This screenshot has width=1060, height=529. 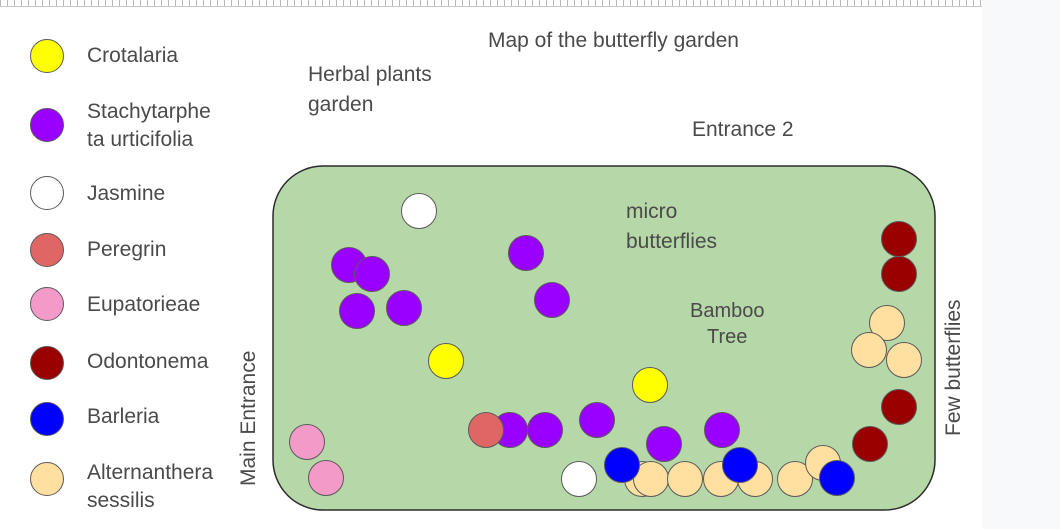 What do you see at coordinates (127, 249) in the screenshot?
I see `legend-label: Peregrin` at bounding box center [127, 249].